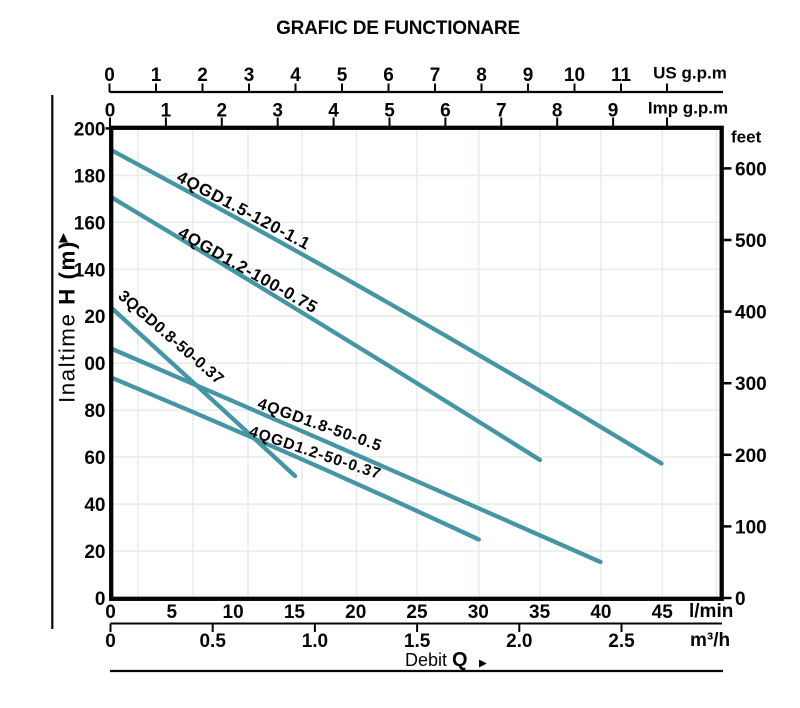  I want to click on svg-text: feet, so click(746, 137).